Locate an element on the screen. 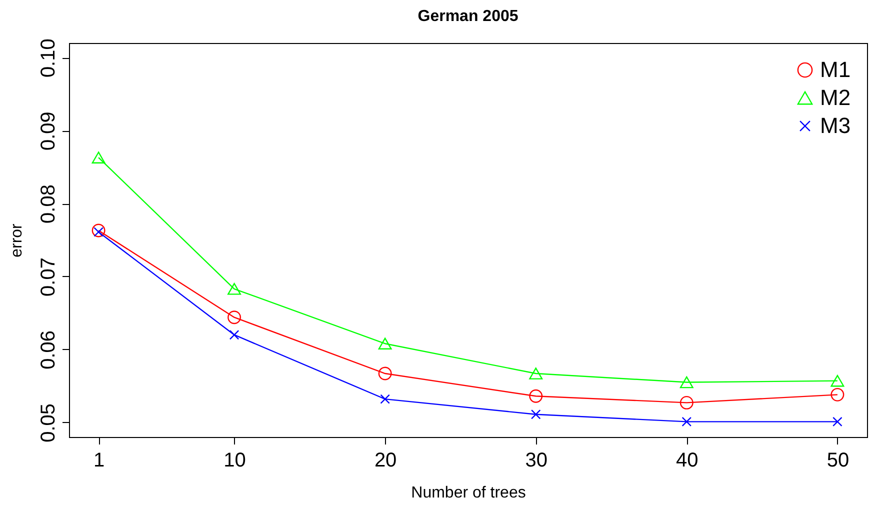 The image size is (888, 514). y-tick-label: 0.06 is located at coordinates (49, 350).